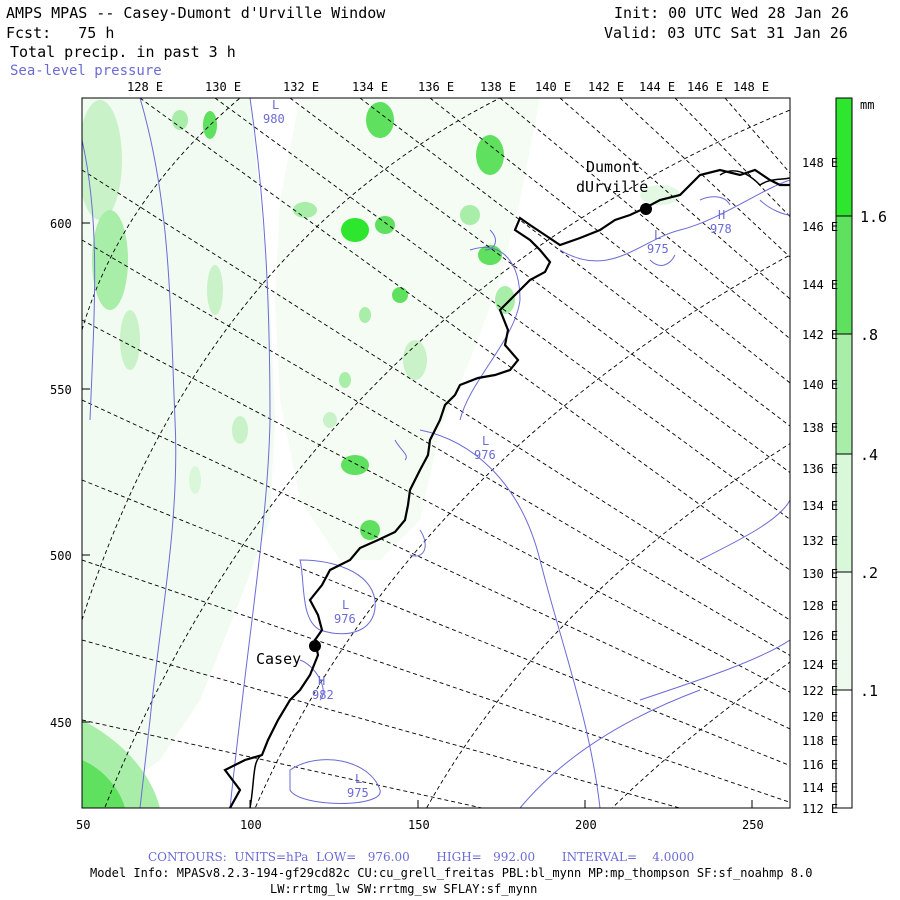 This screenshot has width=900, height=900. What do you see at coordinates (820, 606) in the screenshot?
I see `right-lon-label: 128 E` at bounding box center [820, 606].